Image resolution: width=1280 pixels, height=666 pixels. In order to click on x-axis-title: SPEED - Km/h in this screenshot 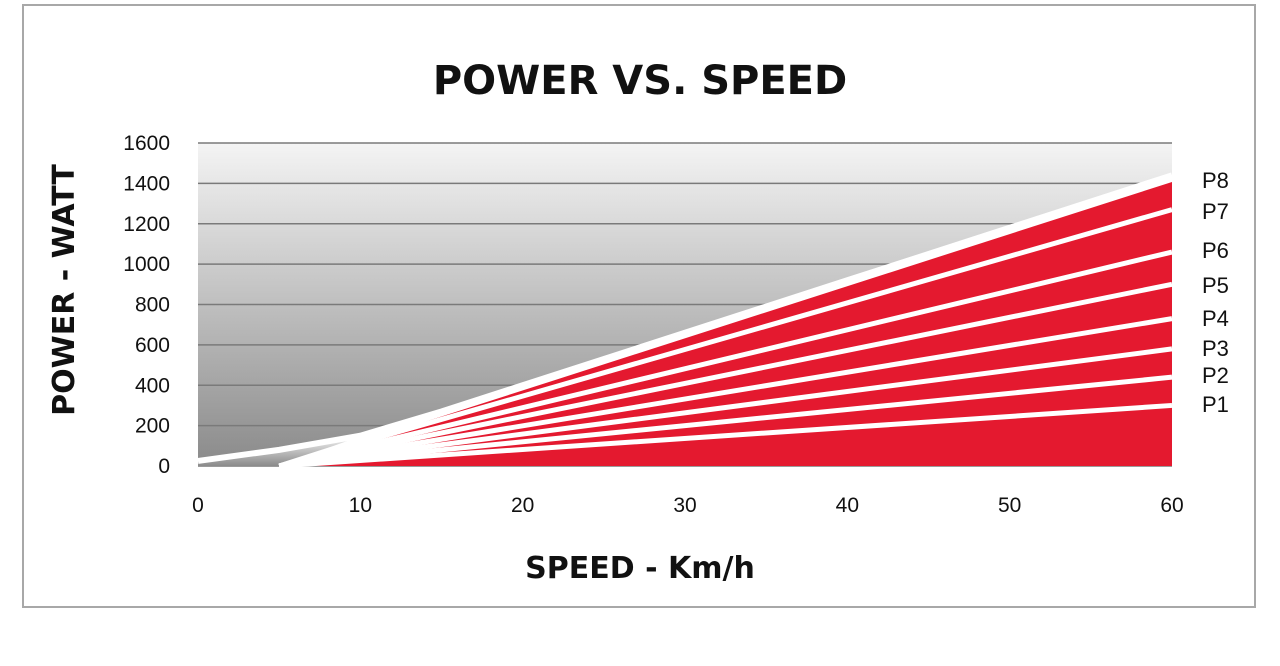, I will do `click(640, 568)`.